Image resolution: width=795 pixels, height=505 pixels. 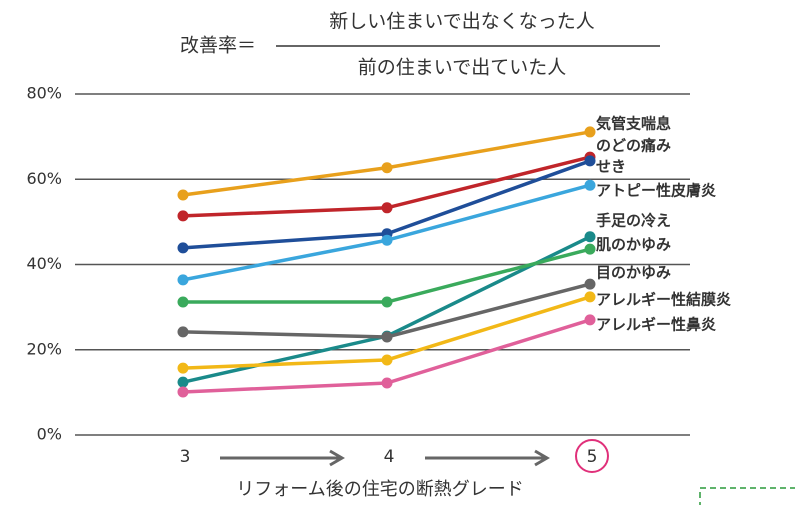 What do you see at coordinates (44, 93) in the screenshot?
I see `y-tick-label: 80%` at bounding box center [44, 93].